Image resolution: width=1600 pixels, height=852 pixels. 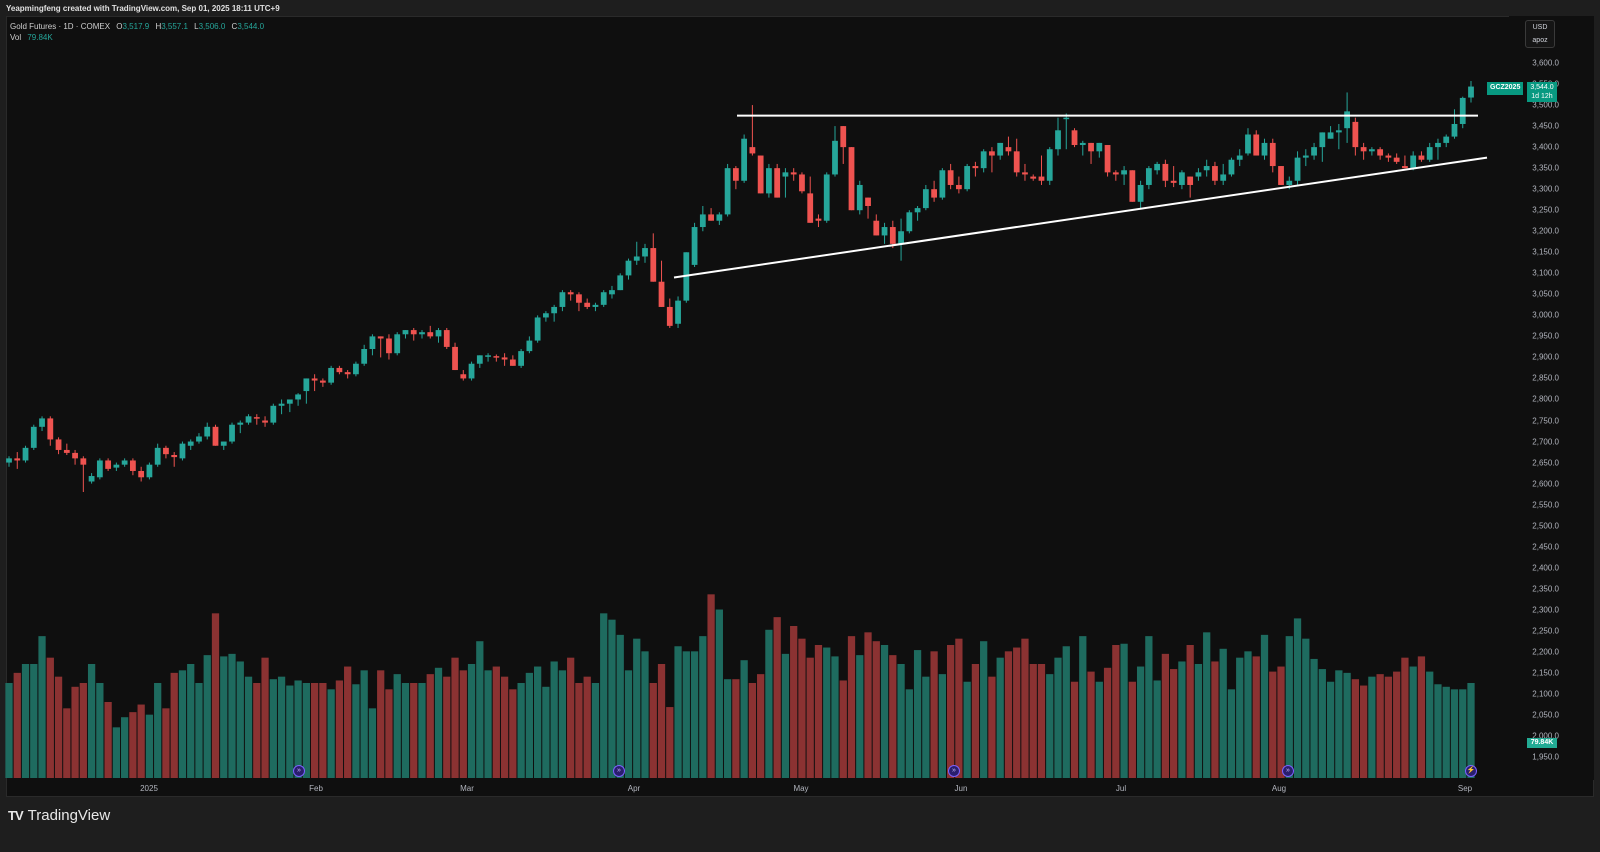 I want to click on price-tick: 2,500.0, so click(x=1545, y=526).